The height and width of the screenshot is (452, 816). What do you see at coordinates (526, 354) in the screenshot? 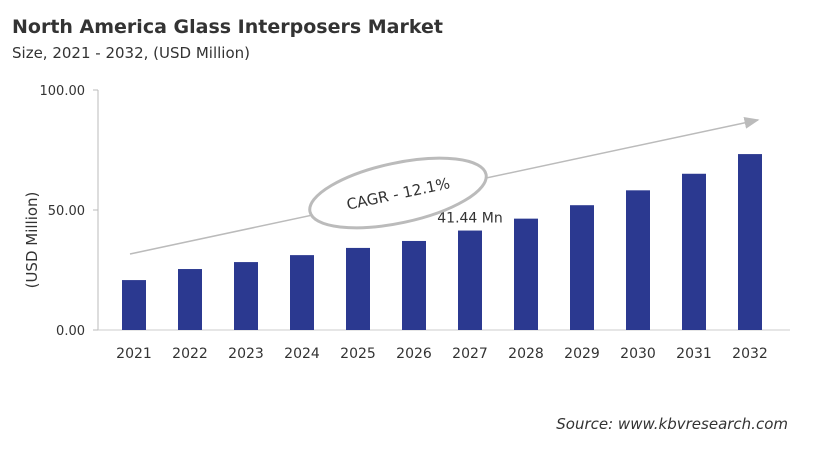
I see `x-tick-label: 2028` at bounding box center [526, 354].